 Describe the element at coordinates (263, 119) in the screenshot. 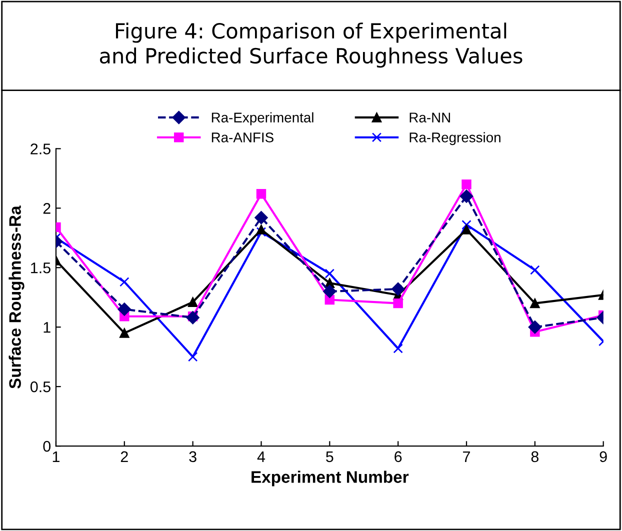

I see `legend-label: Ra-Experimental` at that location.